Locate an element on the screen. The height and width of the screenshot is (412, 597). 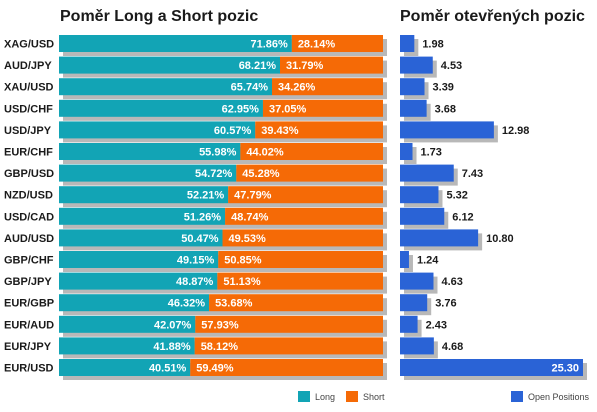
label-open: 5.32 is located at coordinates (456, 196).